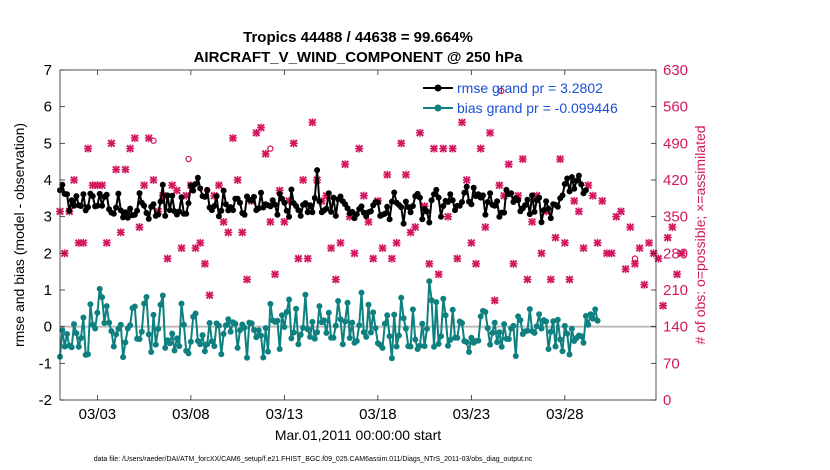 The image size is (830, 470). What do you see at coordinates (700, 234) in the screenshot?
I see `y-axis-label-right: # of obs: o=possible; ×=assimilated` at bounding box center [700, 234].